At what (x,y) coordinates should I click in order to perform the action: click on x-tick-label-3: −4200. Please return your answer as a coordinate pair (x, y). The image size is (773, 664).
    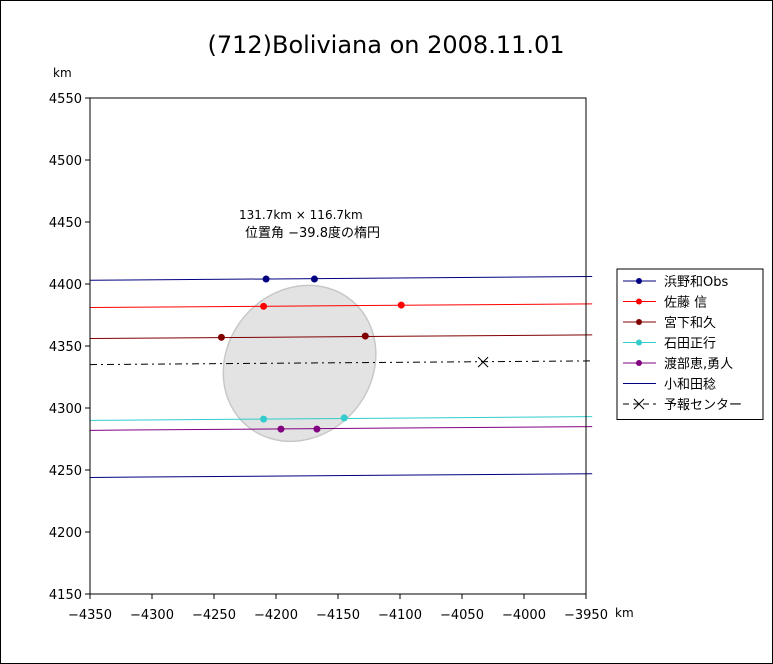
    Looking at the image, I should click on (276, 615).